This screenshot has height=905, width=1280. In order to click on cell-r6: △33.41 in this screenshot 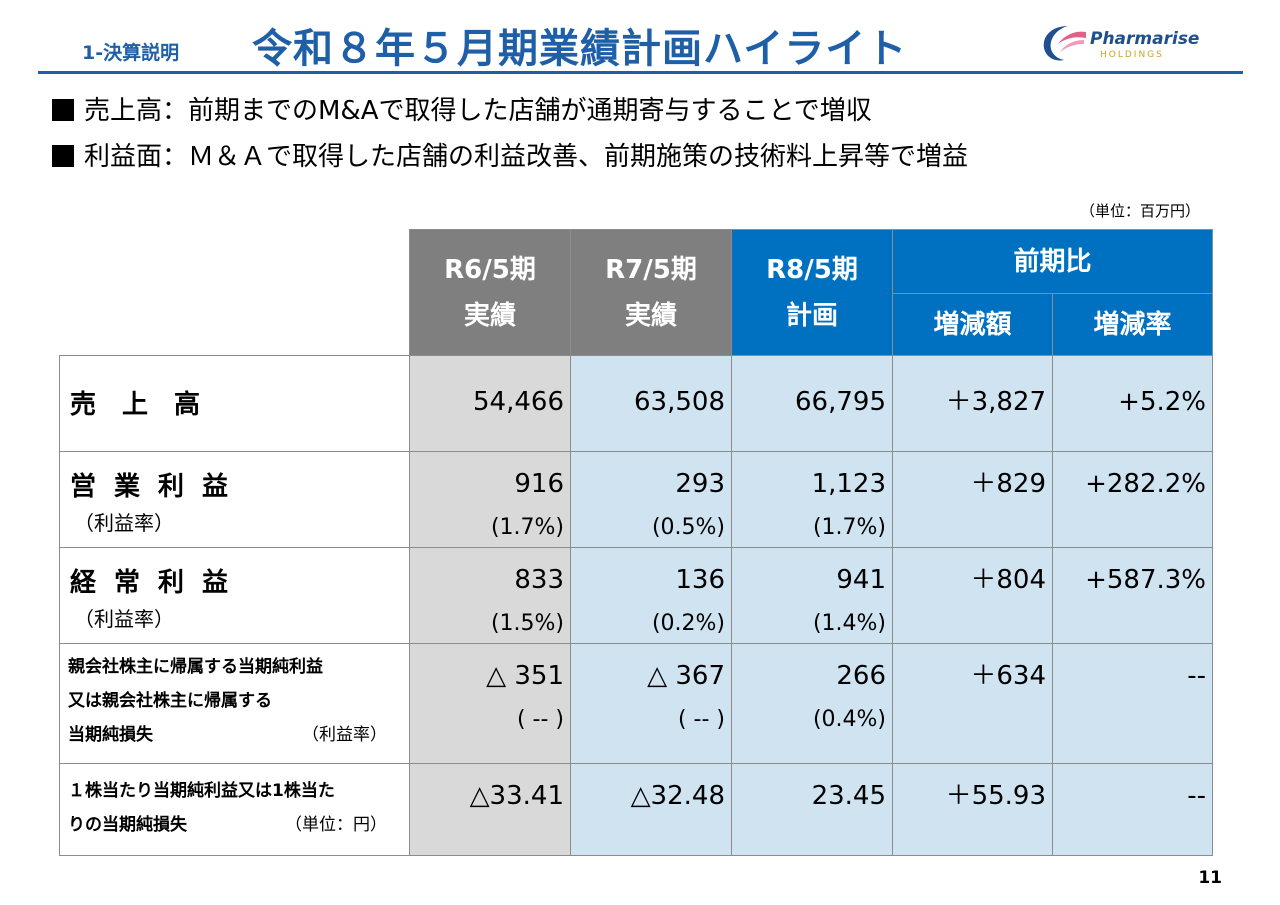, I will do `click(490, 809)`.